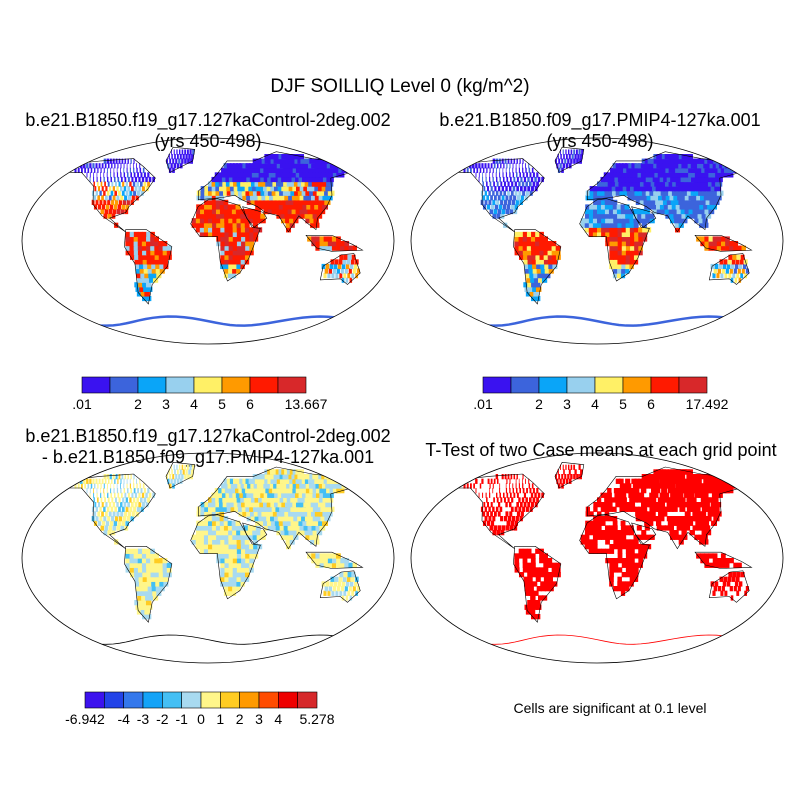  Describe the element at coordinates (614, 240) in the screenshot. I see `coastline-africa` at that location.